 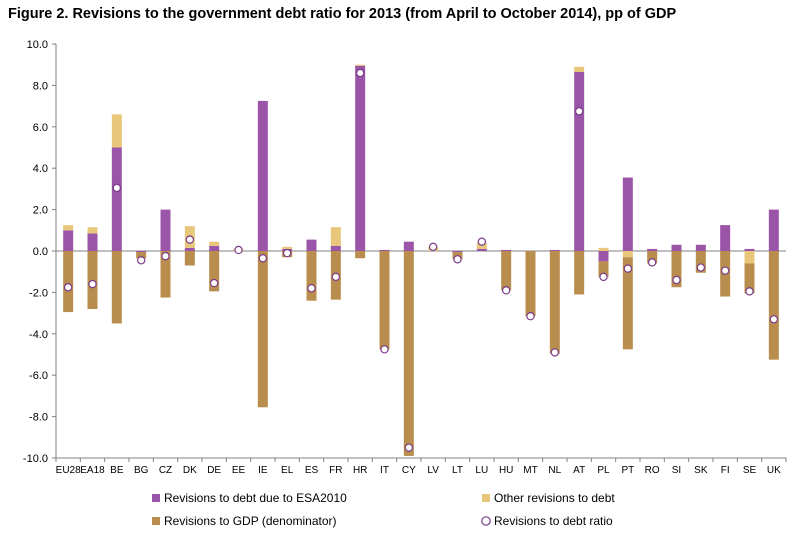 I want to click on x-tick-label: NL, so click(x=554, y=470).